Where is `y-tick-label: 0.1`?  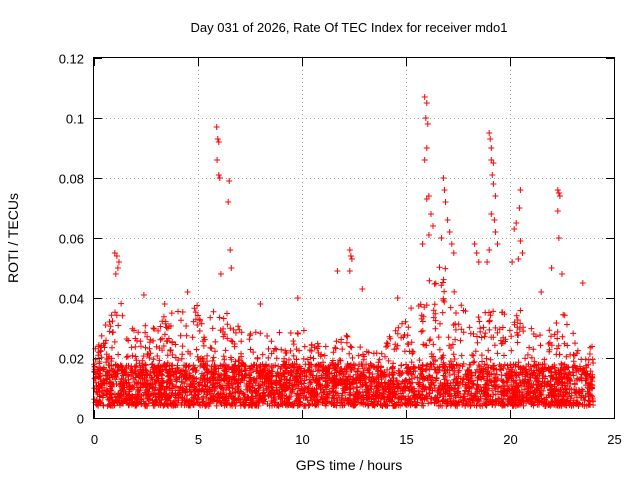
y-tick-label: 0.1 is located at coordinates (75, 119).